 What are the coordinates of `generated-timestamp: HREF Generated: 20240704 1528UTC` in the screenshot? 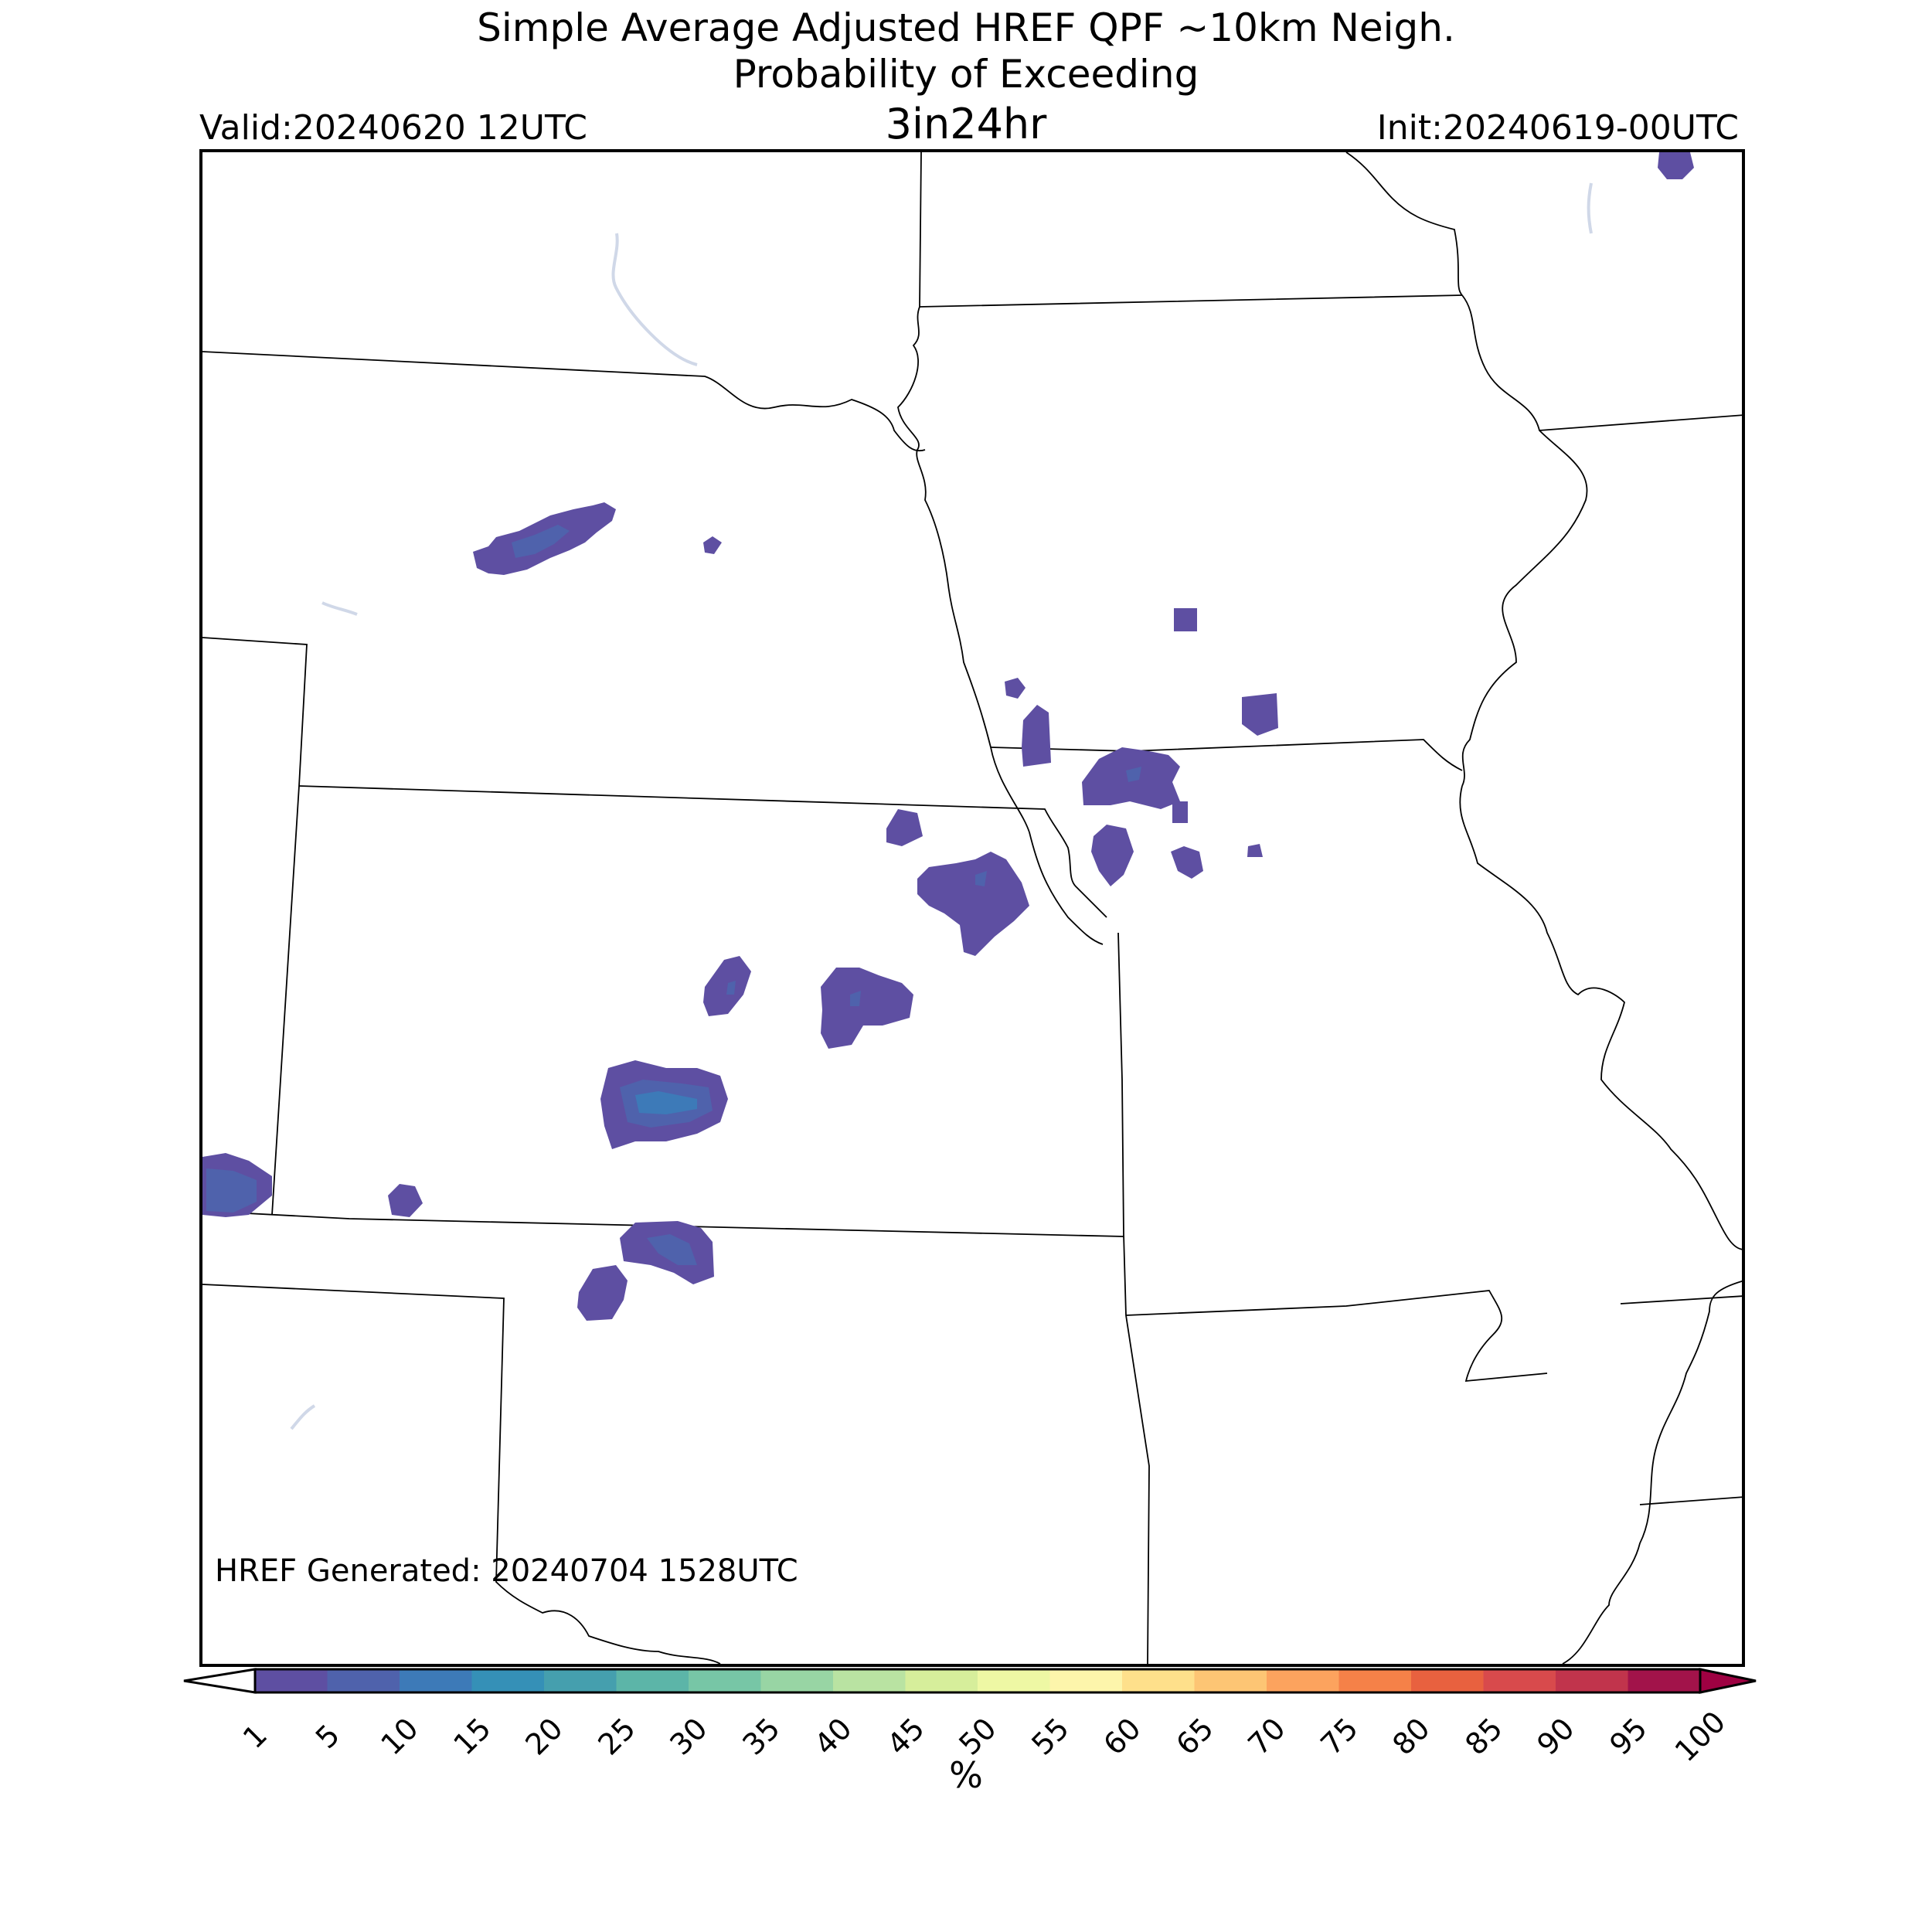 It's located at (507, 1571).